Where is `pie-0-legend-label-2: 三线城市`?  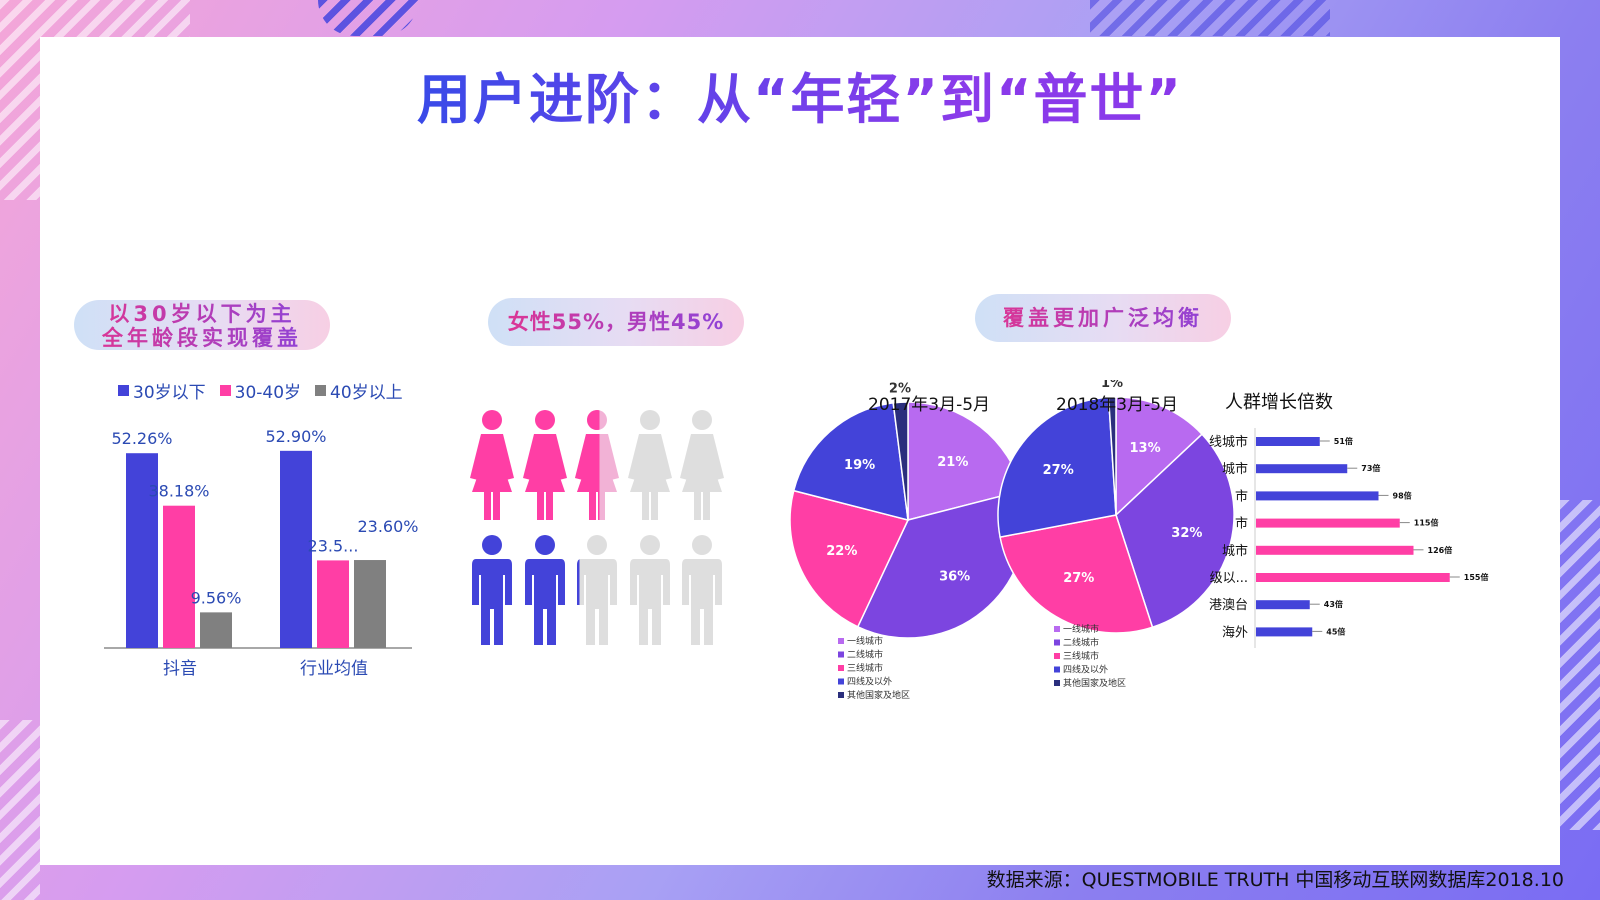
pie-0-legend-label-2: 三线城市 is located at coordinates (865, 668).